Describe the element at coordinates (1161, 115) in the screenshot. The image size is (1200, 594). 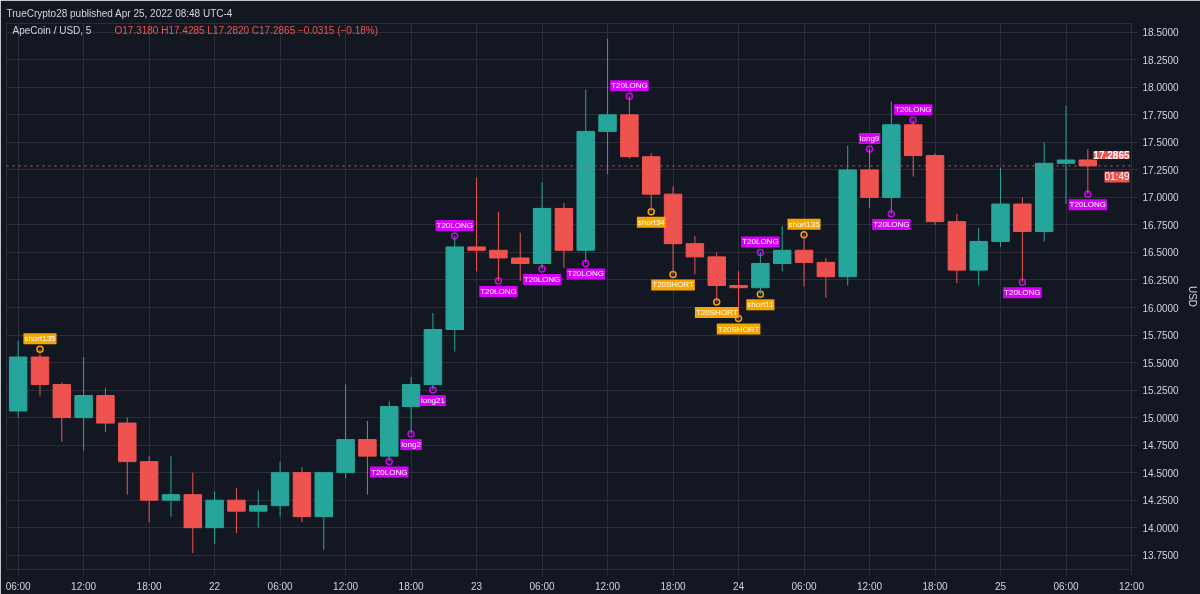
I see `y-tick-label: 17.7500` at that location.